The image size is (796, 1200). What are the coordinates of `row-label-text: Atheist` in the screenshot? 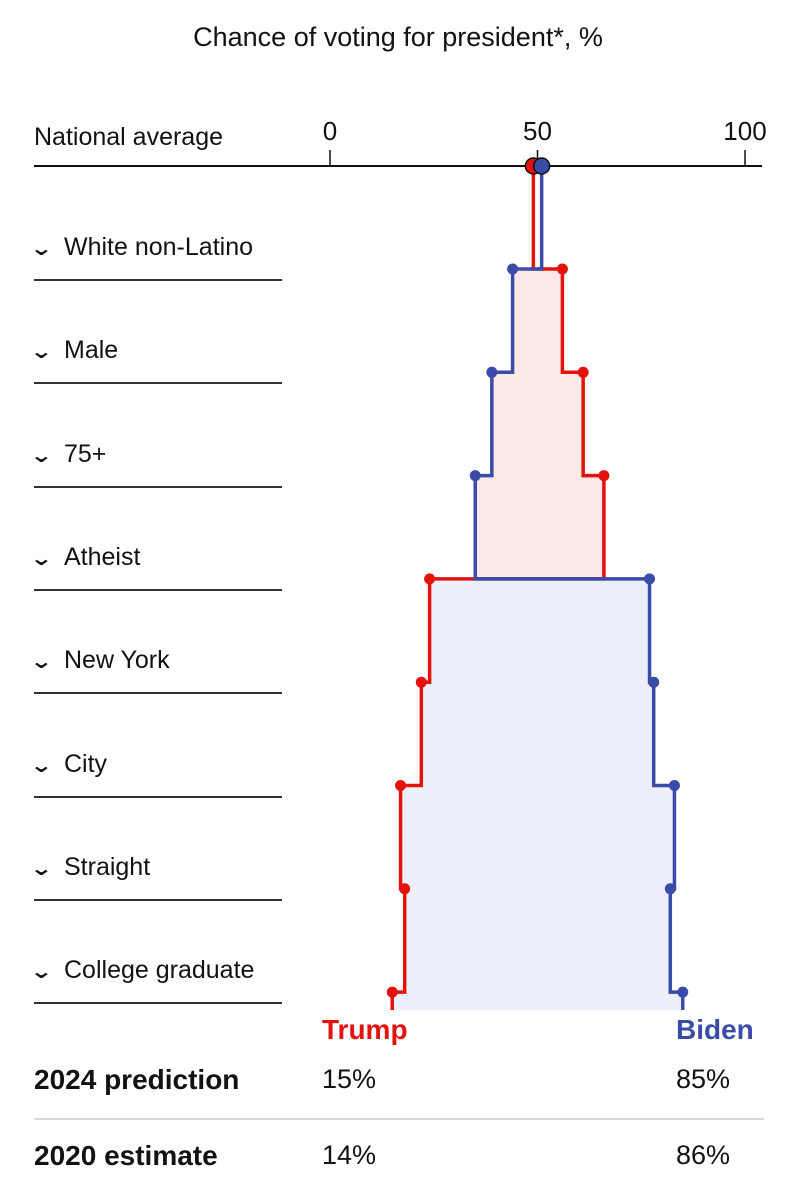 It's located at (102, 556).